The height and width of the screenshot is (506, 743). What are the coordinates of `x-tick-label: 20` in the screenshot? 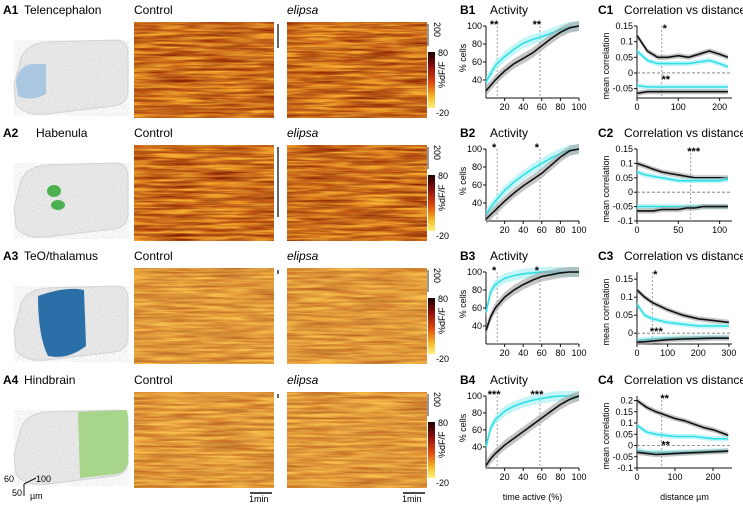 It's located at (505, 477).